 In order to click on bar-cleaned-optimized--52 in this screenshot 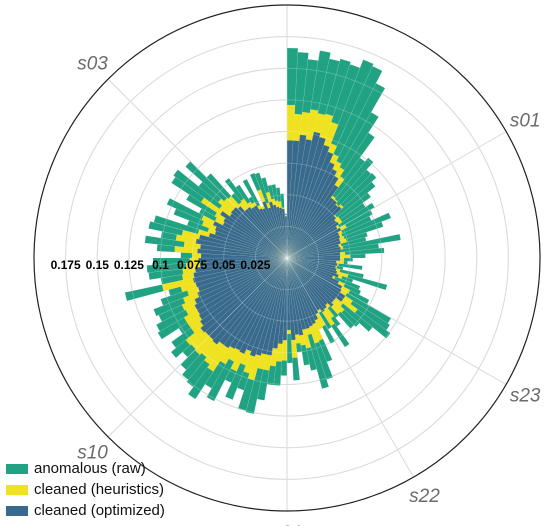, I will do `click(301, 291)`.